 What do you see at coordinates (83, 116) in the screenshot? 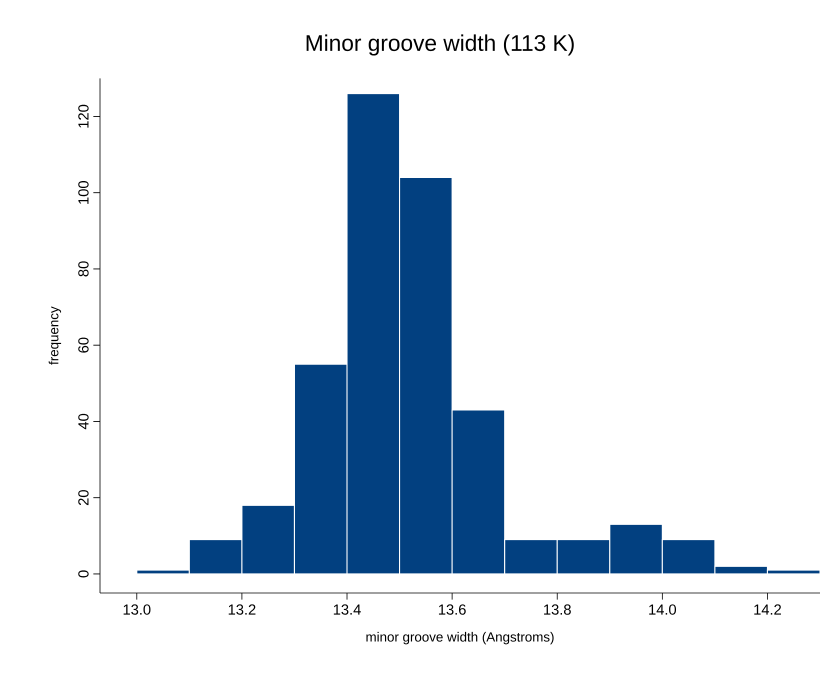
I see `y-tick-label: 120` at bounding box center [83, 116].